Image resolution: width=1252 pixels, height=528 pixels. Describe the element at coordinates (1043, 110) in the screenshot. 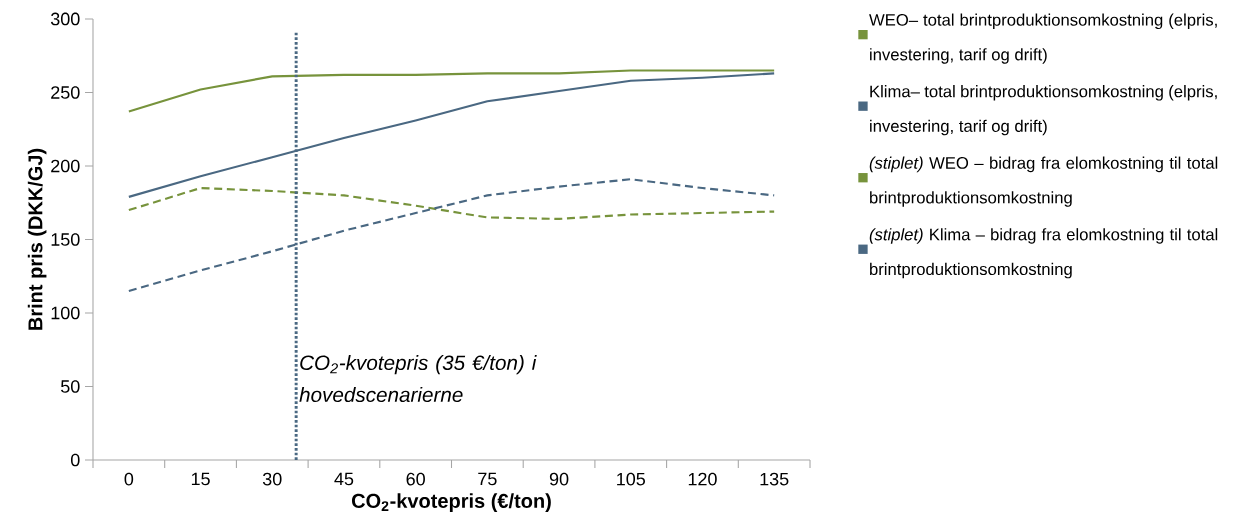

I see `legend-label: Klima– total brintproduktionsomkostning (elpris, investering, tarif og drift)` at that location.